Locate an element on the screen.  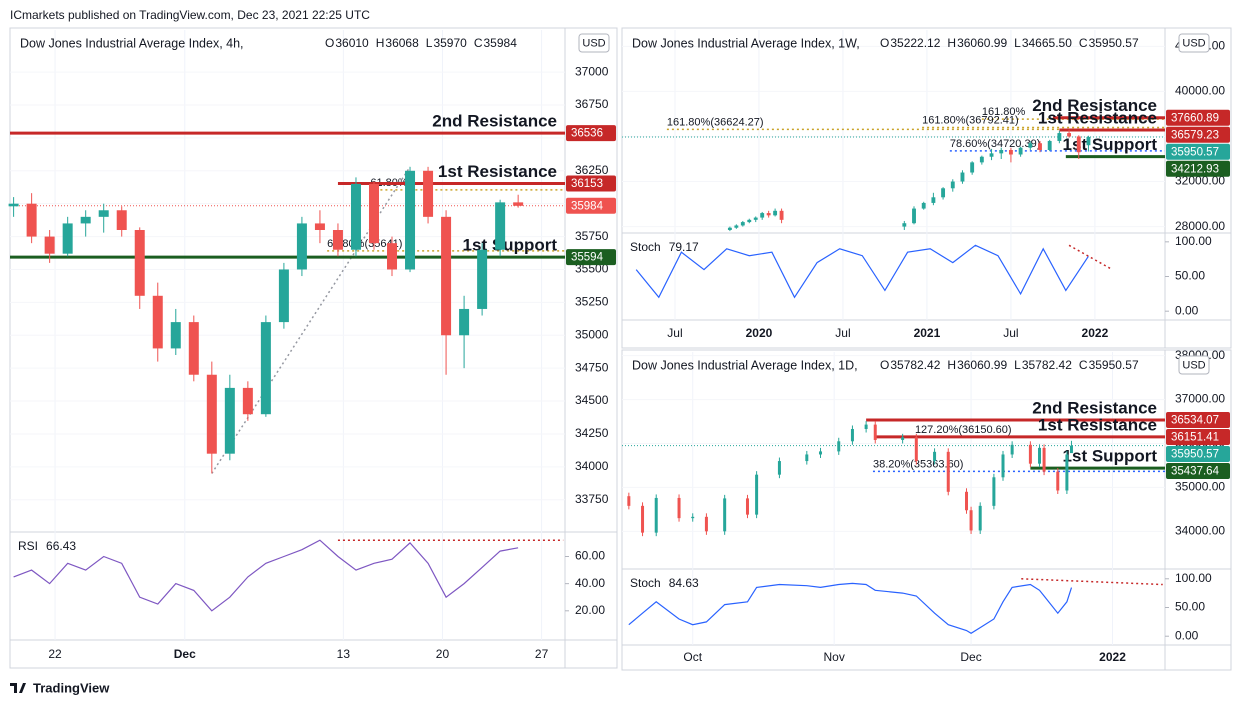
y-tick-label: 35750 is located at coordinates (592, 236).